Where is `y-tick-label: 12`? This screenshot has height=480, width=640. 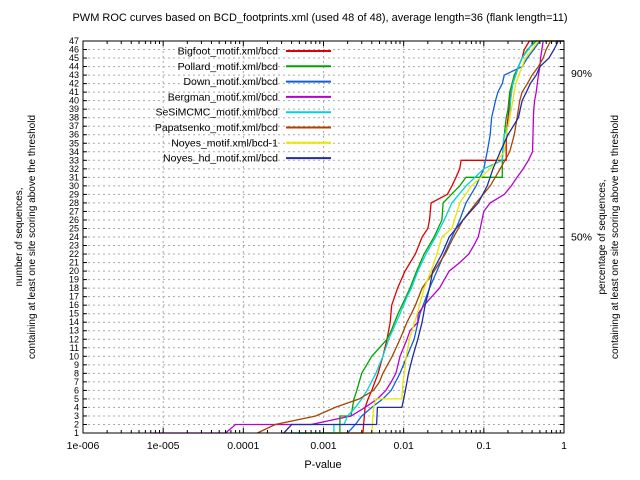 y-tick-label: 12 is located at coordinates (74, 339).